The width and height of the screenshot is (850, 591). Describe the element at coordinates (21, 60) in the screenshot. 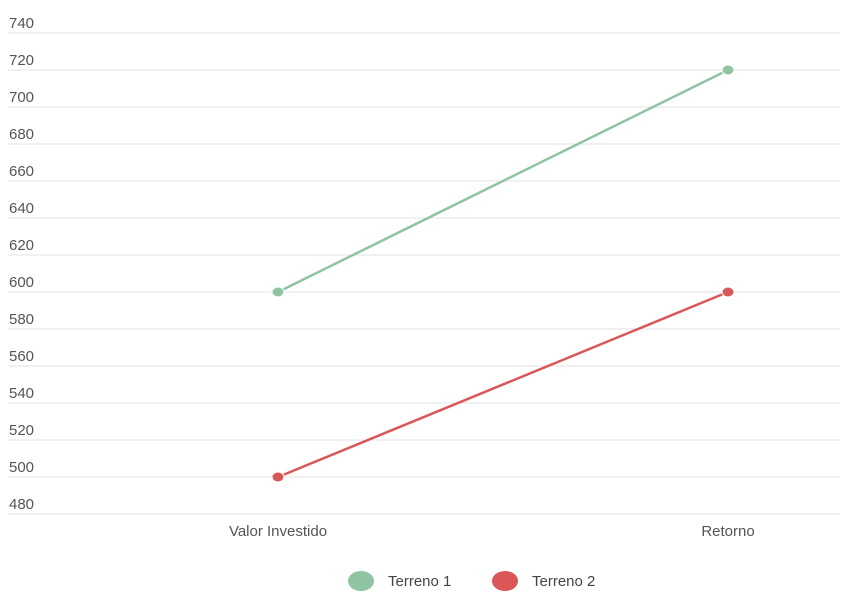

I see `y-tick-label: 720` at that location.